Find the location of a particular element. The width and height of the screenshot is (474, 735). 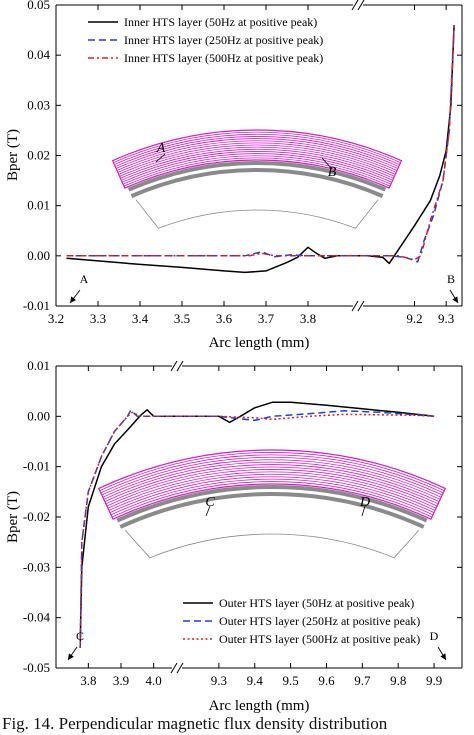

x-tick-label: 3.8 is located at coordinates (308, 318).